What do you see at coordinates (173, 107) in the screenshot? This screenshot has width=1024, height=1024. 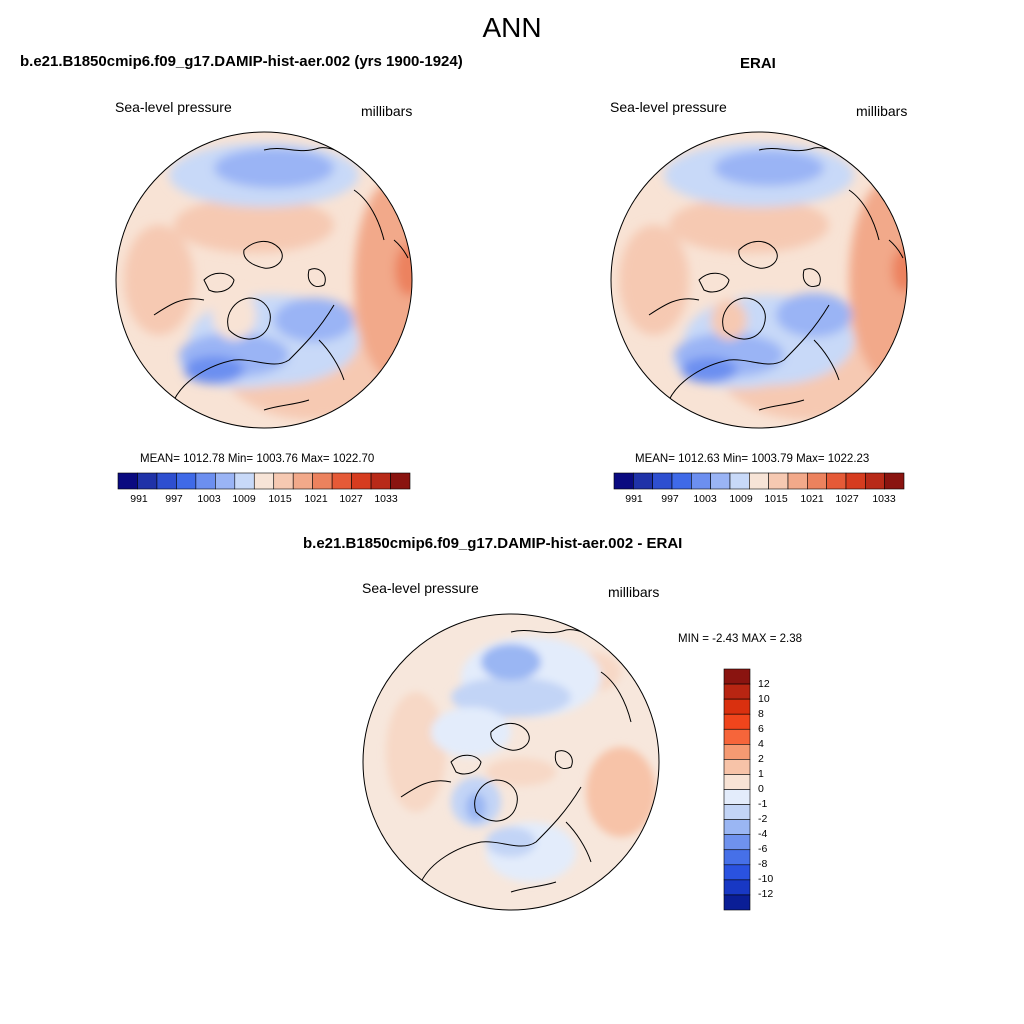 I see `model-variable-label: Sea-level pressure` at bounding box center [173, 107].